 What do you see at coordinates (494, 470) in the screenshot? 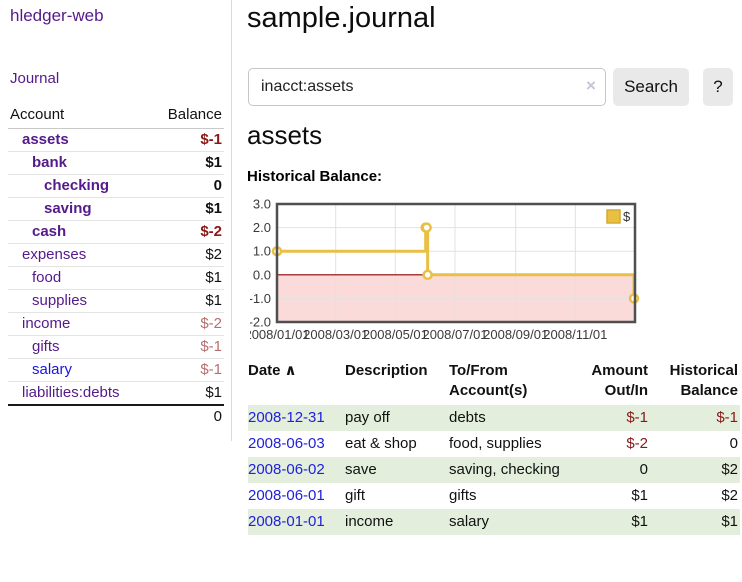
I see `register-row: 2008-06-02 save saving, checking 0 $2` at bounding box center [494, 470].